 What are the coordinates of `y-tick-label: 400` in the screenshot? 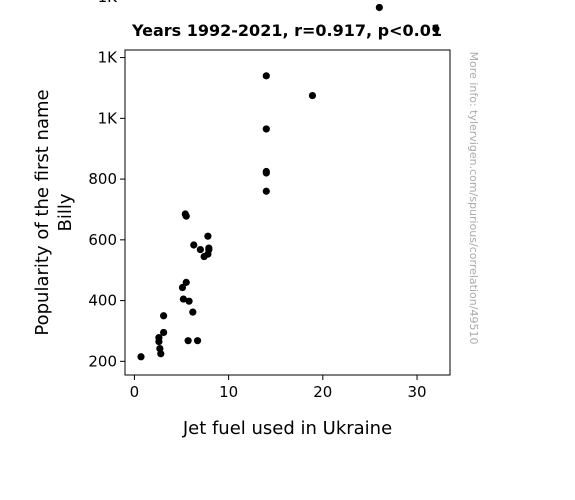 It's located at (102, 301).